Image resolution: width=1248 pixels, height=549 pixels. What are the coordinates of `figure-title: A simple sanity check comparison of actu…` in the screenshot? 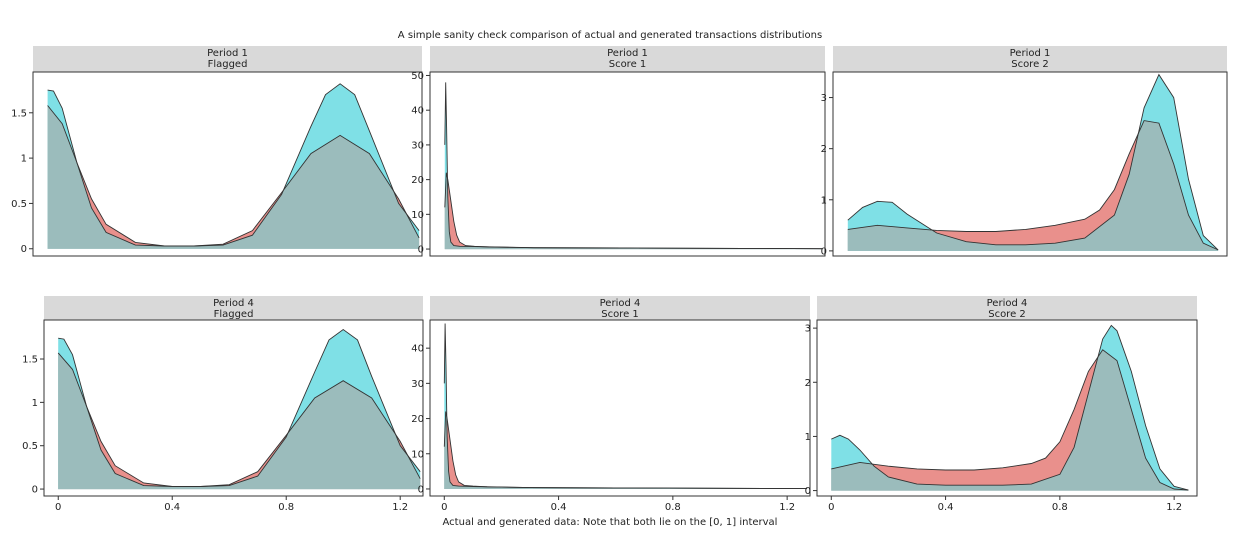 It's located at (610, 35).